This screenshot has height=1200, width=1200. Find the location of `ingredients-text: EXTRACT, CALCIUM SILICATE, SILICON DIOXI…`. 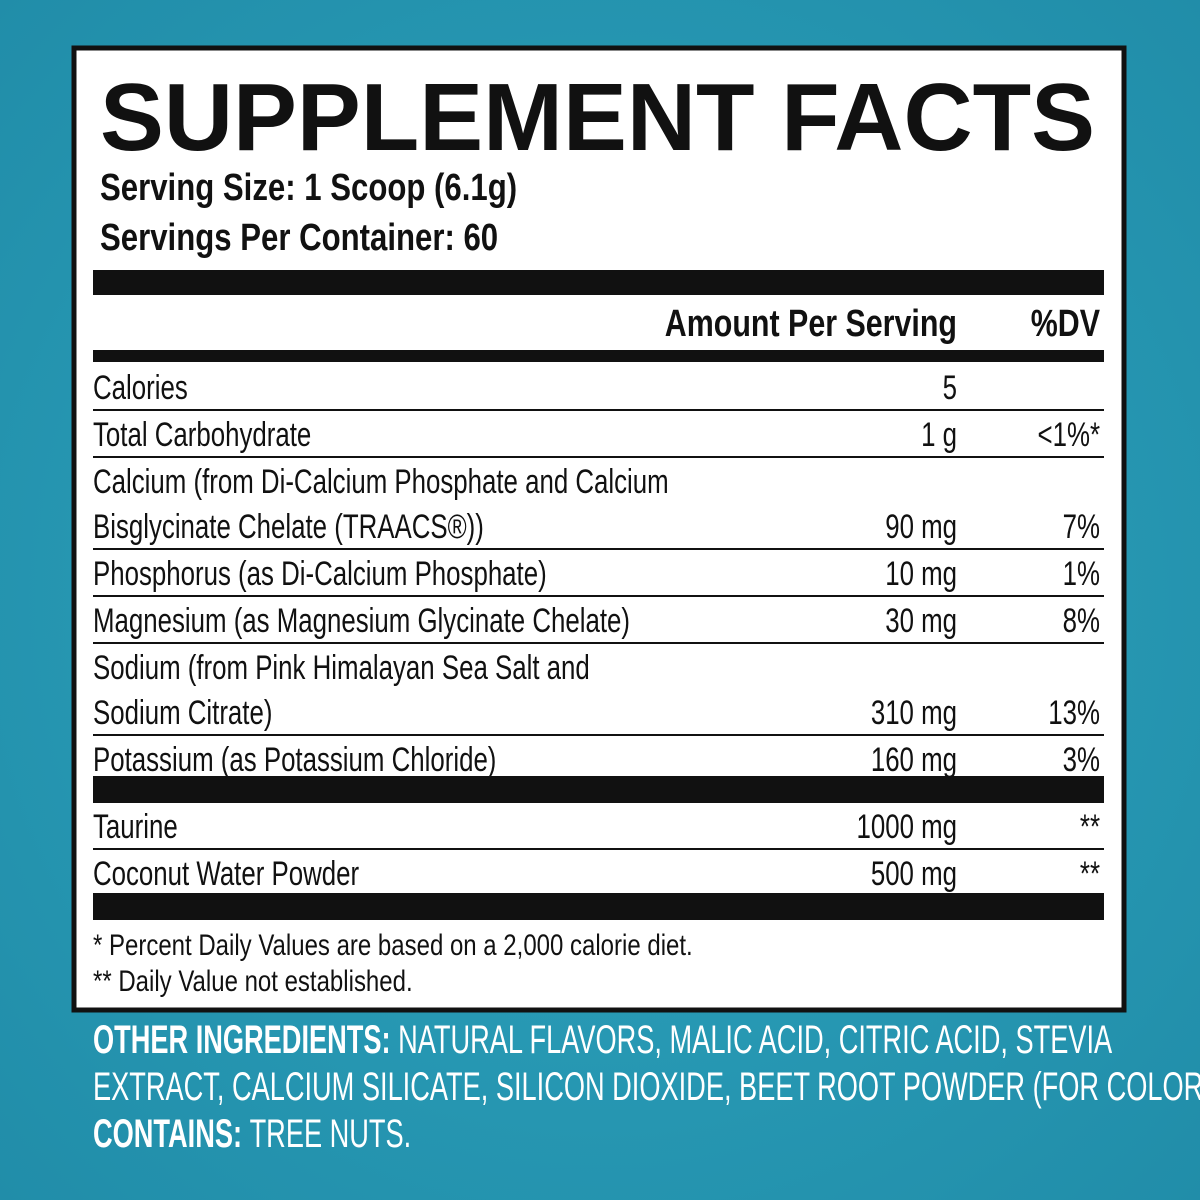

ingredients-text: EXTRACT, CALCIUM SILICATE, SILICON DIOXI… is located at coordinates (646, 1087).